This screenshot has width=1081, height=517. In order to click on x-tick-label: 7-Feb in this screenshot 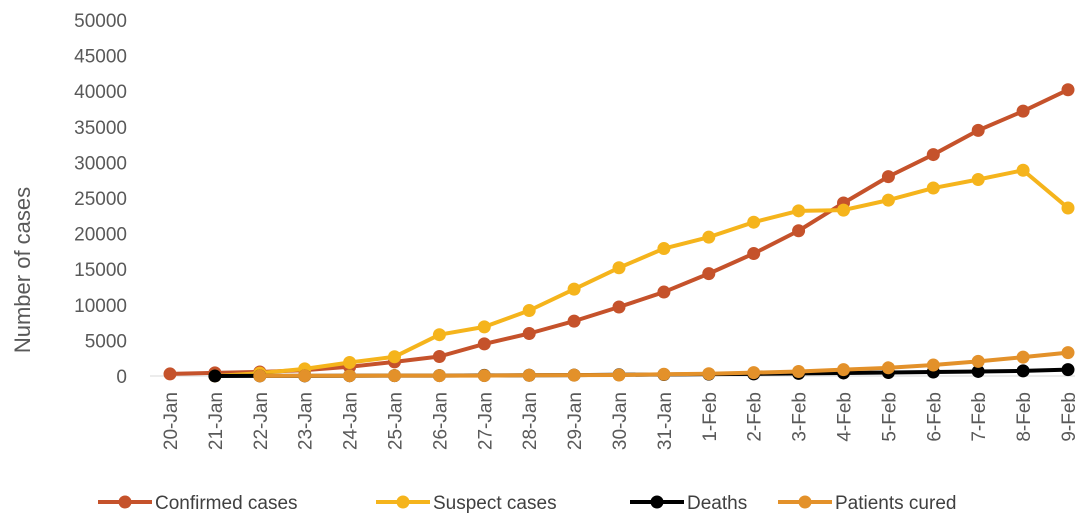, I will do `click(979, 417)`.